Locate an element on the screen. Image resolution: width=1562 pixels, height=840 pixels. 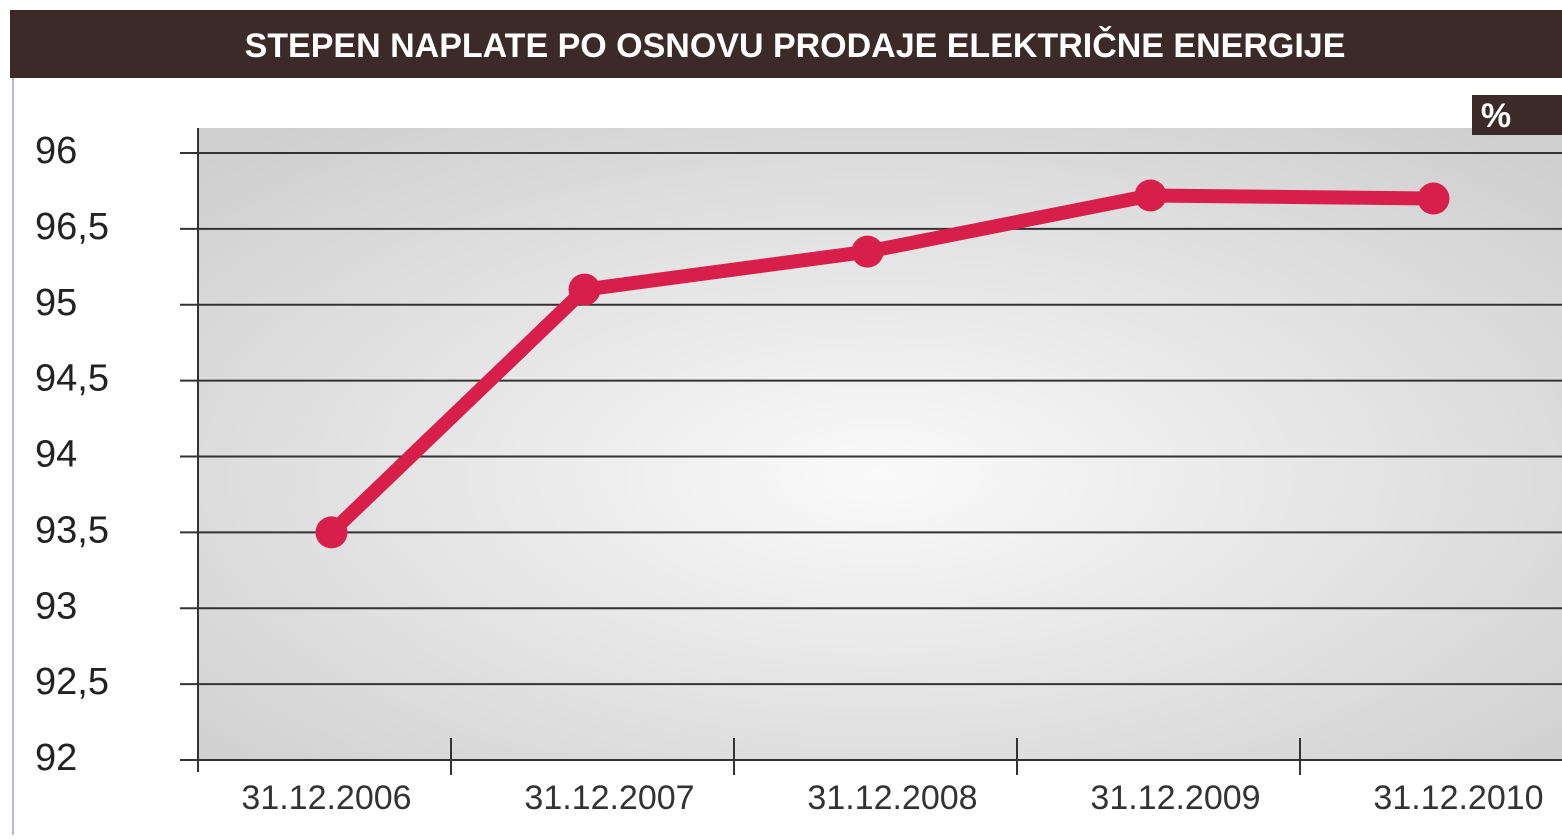
title-bar is located at coordinates (786, 44).